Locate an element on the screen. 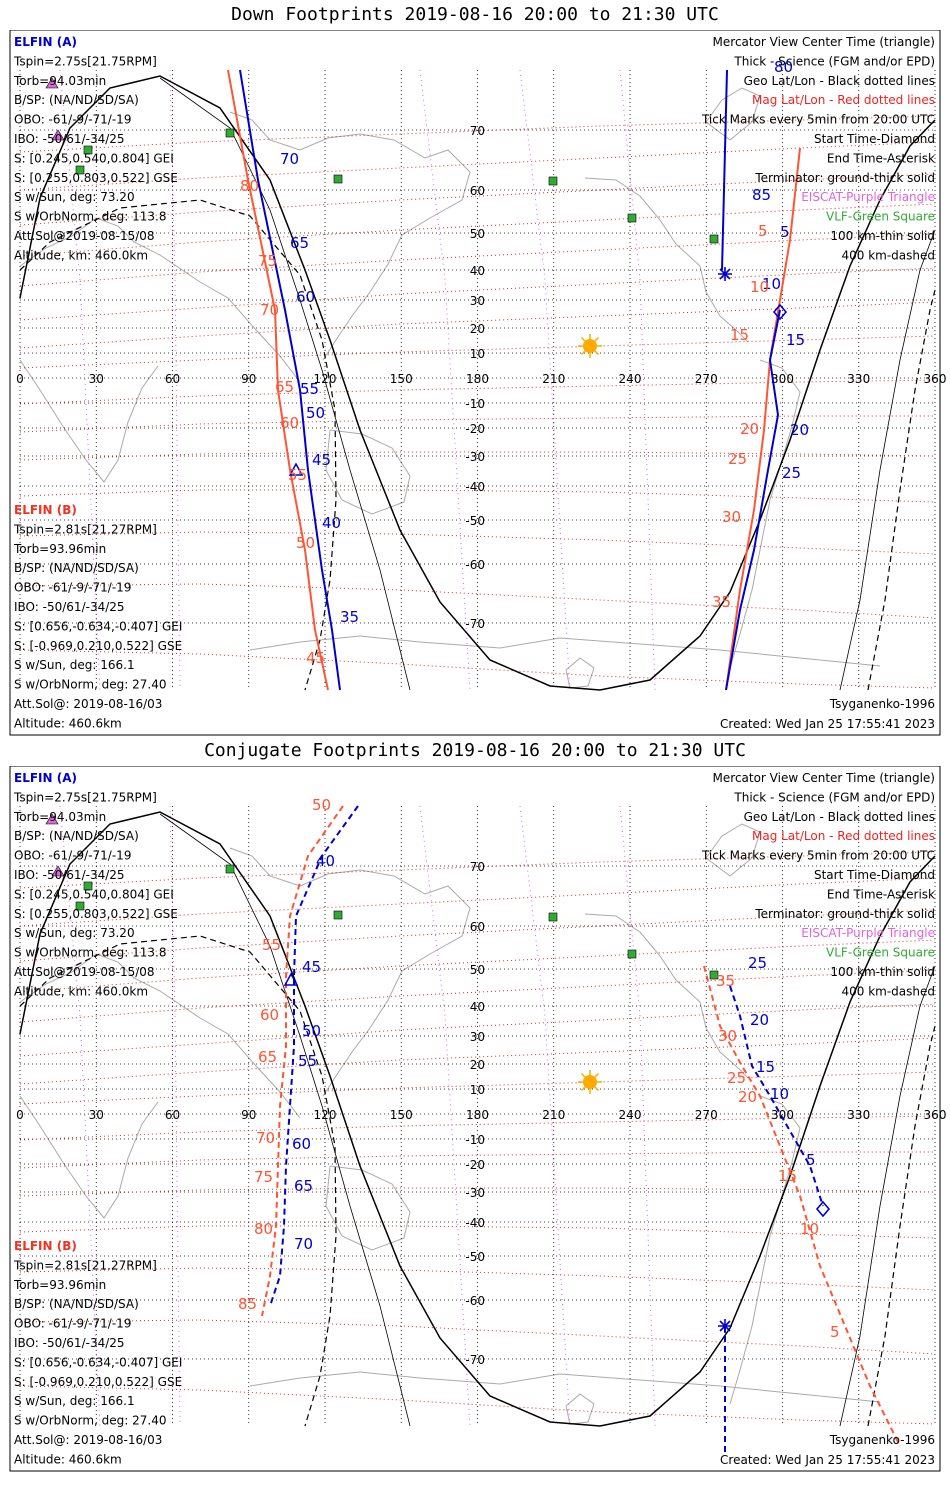 Image resolution: width=950 pixels, height=1500 pixels. elfin-b-time-label: 35 is located at coordinates (349, 617).